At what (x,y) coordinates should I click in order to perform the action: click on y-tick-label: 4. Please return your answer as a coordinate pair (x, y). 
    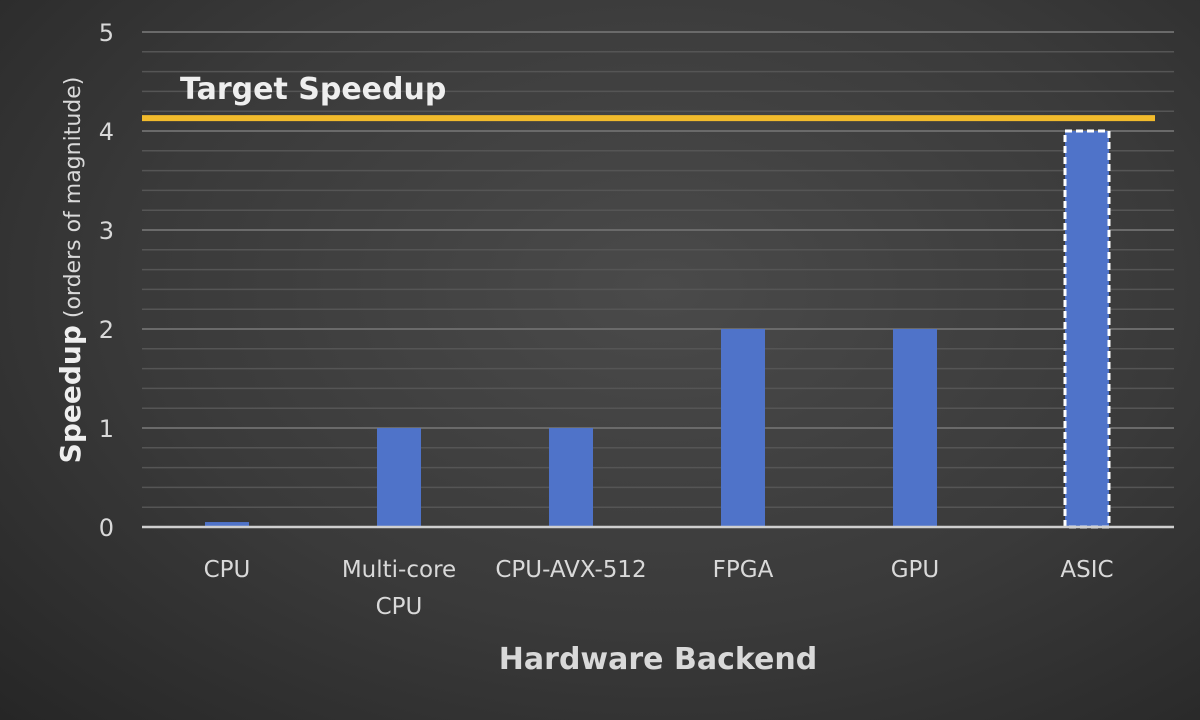
    Looking at the image, I should click on (106, 132).